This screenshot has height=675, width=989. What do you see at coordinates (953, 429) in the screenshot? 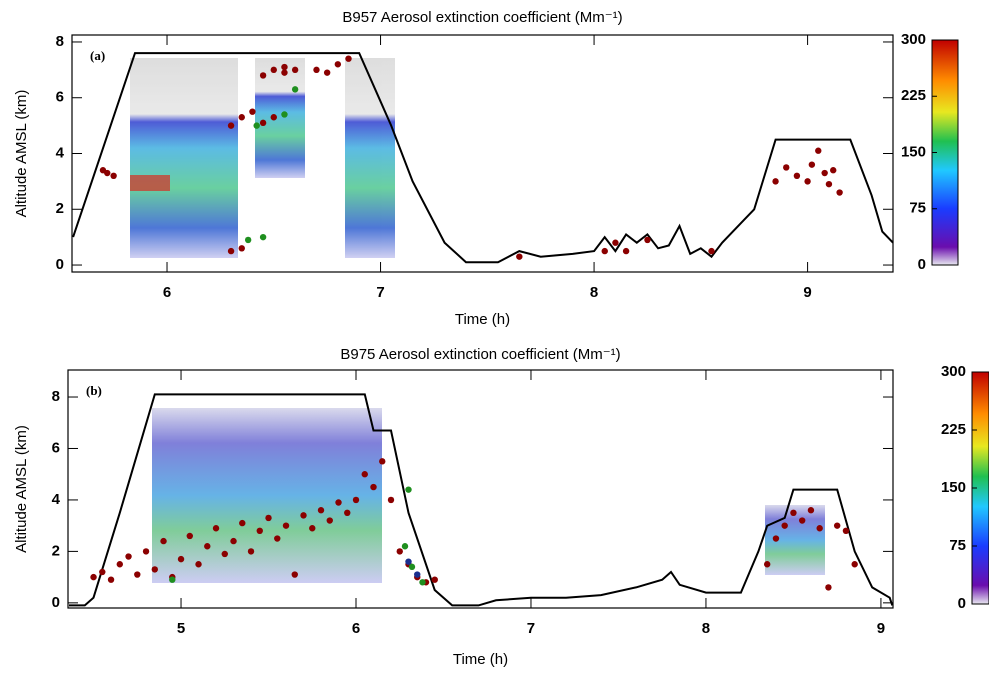
I see `colorbar-tick-label: 225` at bounding box center [953, 429].